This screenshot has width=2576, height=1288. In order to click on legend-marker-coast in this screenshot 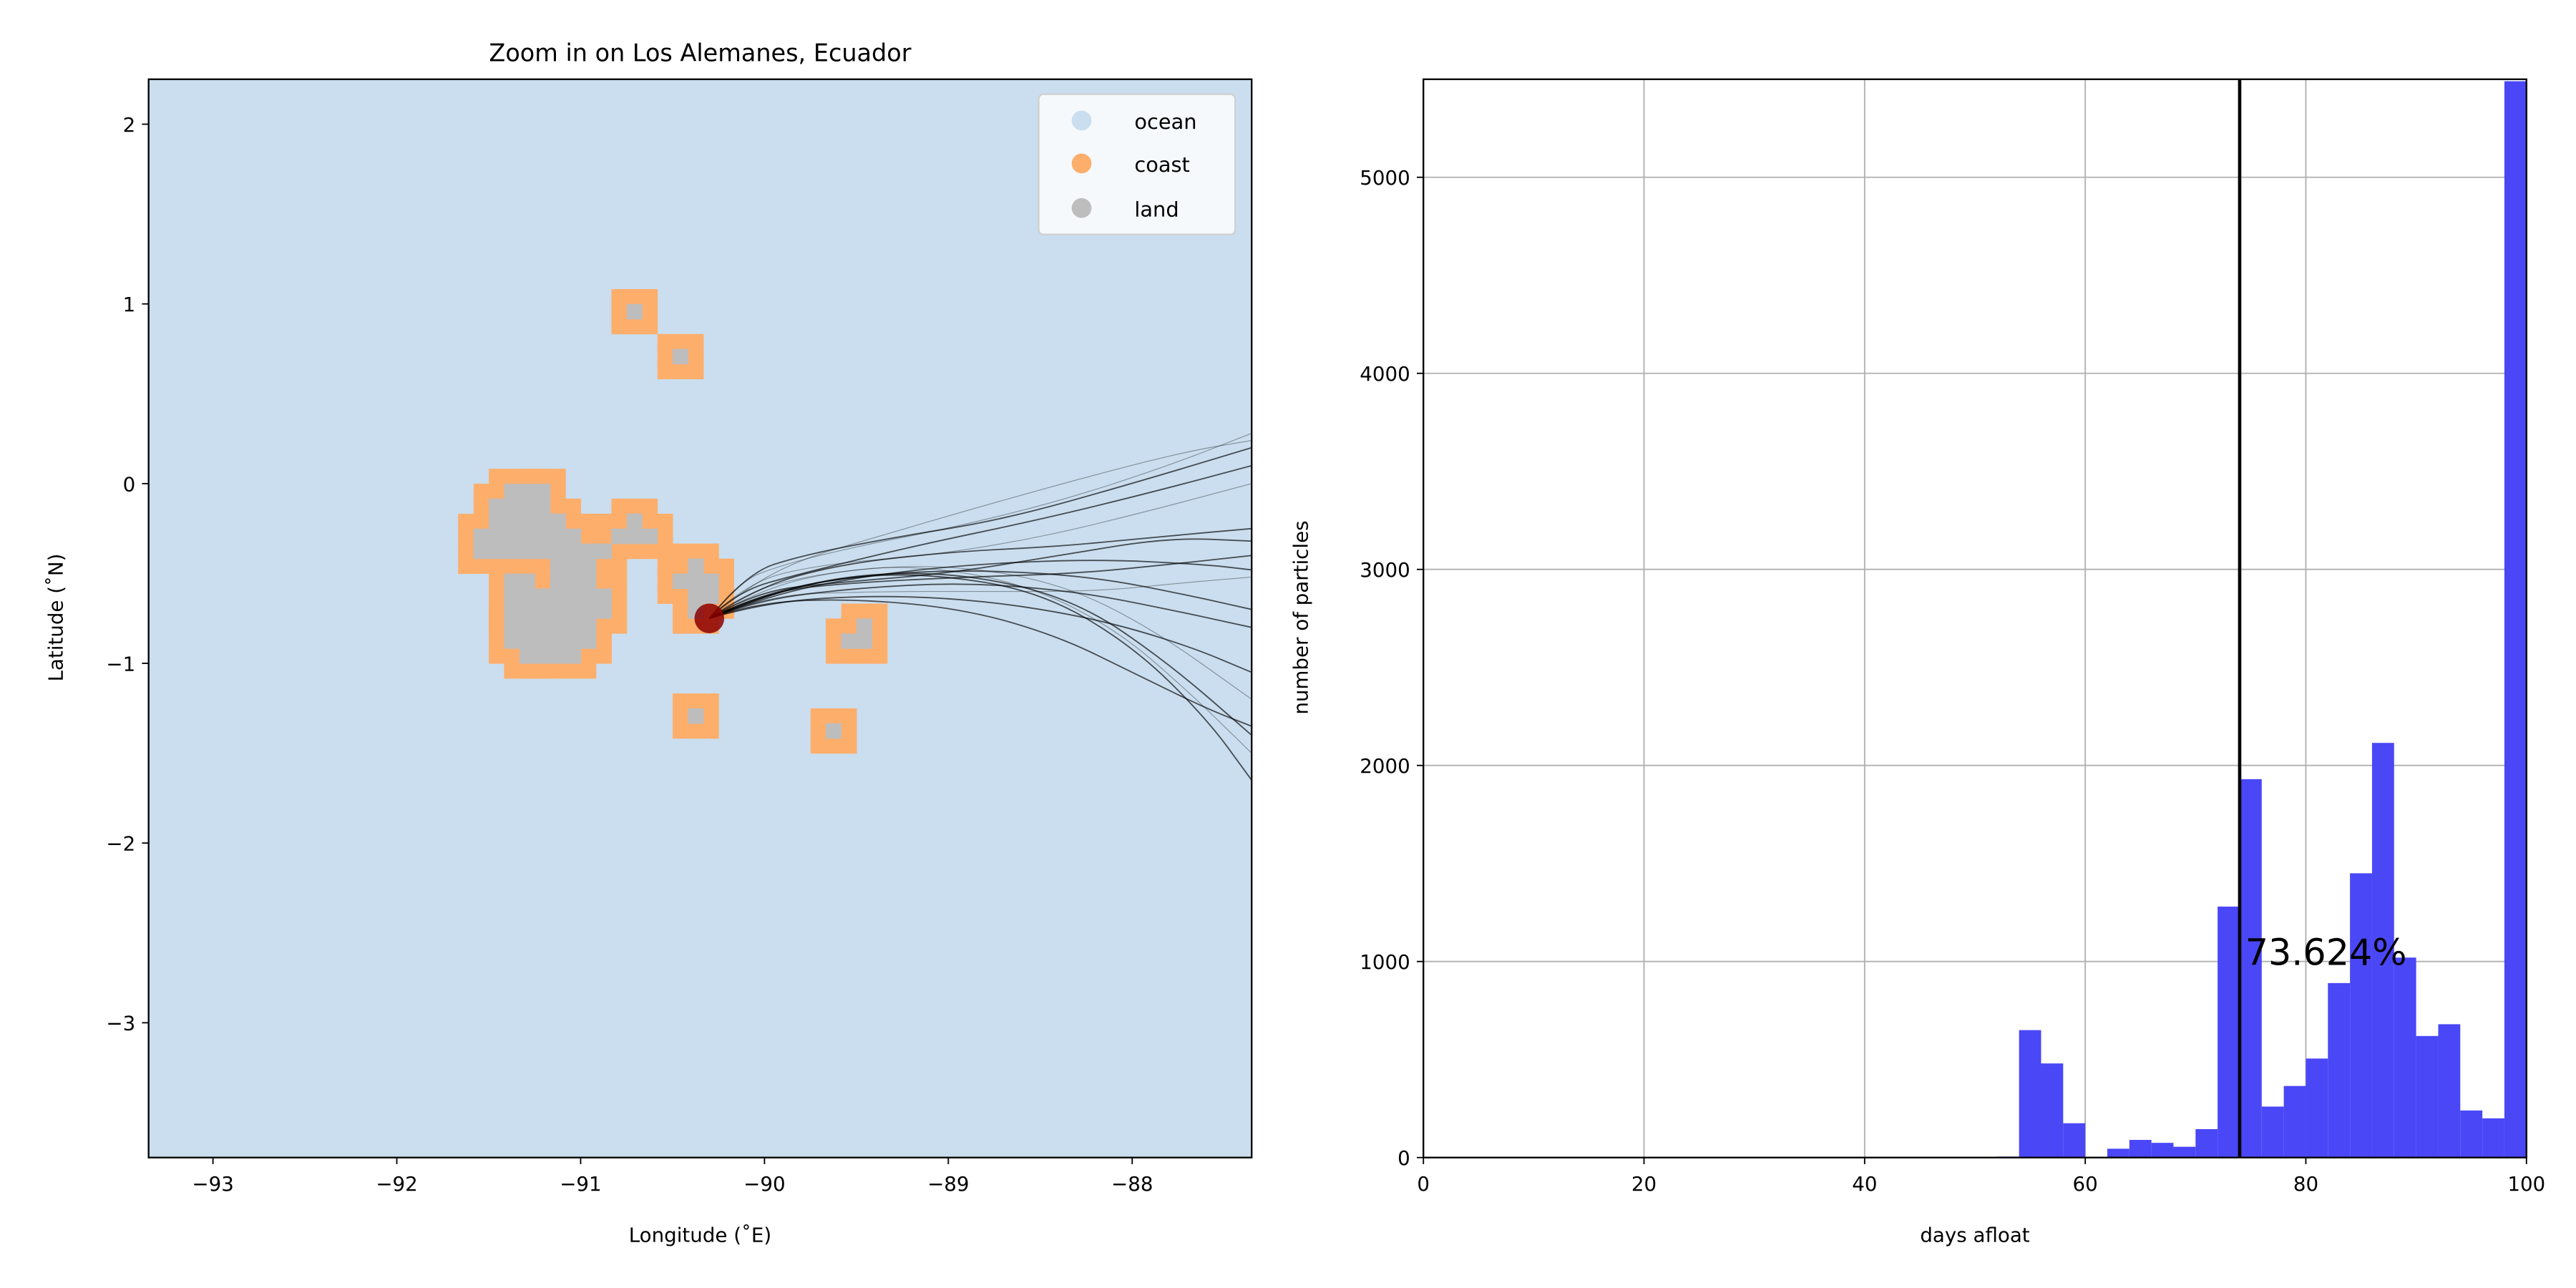, I will do `click(1081, 163)`.